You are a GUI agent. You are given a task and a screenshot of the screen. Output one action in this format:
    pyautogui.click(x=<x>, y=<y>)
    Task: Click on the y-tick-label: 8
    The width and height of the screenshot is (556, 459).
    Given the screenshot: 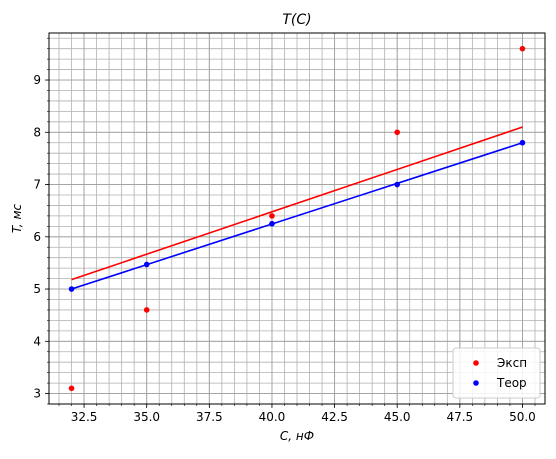 What is the action you would take?
    pyautogui.click(x=37, y=132)
    